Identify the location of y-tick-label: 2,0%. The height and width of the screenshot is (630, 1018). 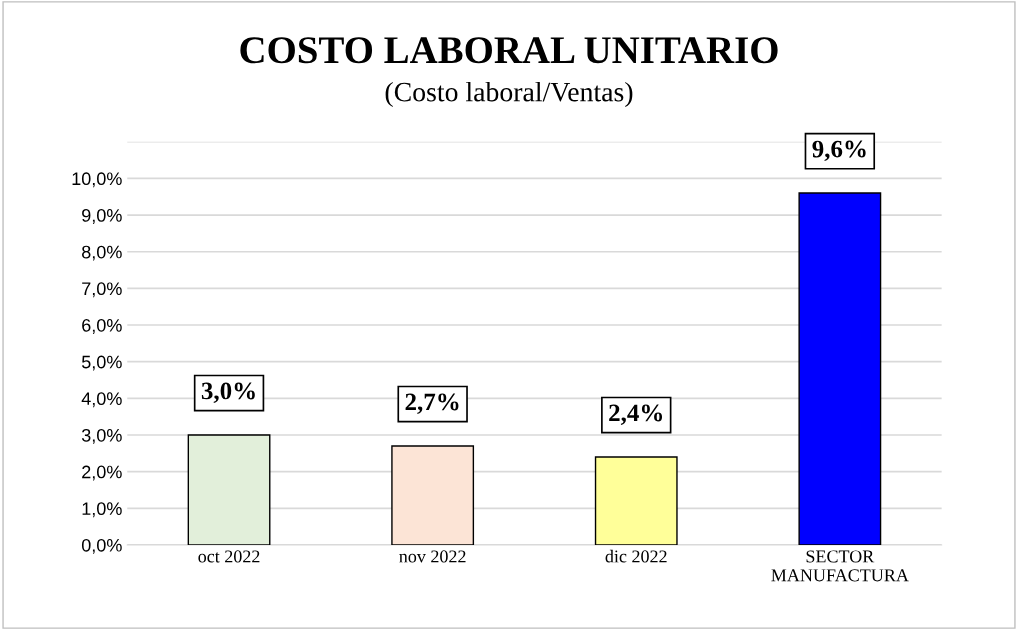
(102, 473).